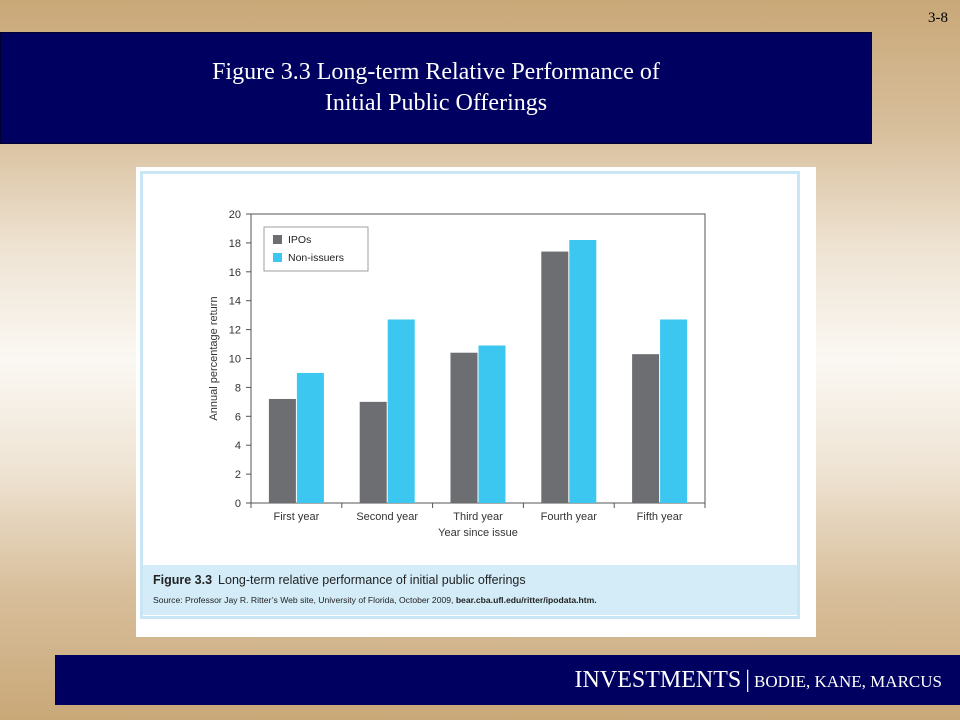  I want to click on caption-source-url: bear.cba.ufl.edu/ritter/ipodata.htm., so click(526, 600).